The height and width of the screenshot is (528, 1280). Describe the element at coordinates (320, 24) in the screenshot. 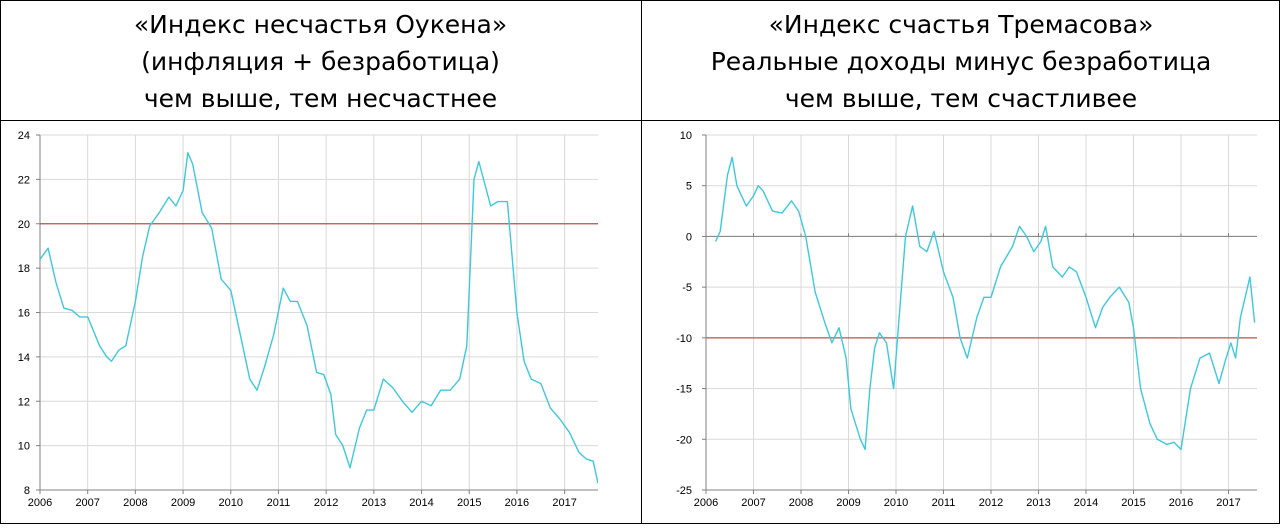

I see `left-title-line-1: «Индекс несчастья Оукена»` at that location.